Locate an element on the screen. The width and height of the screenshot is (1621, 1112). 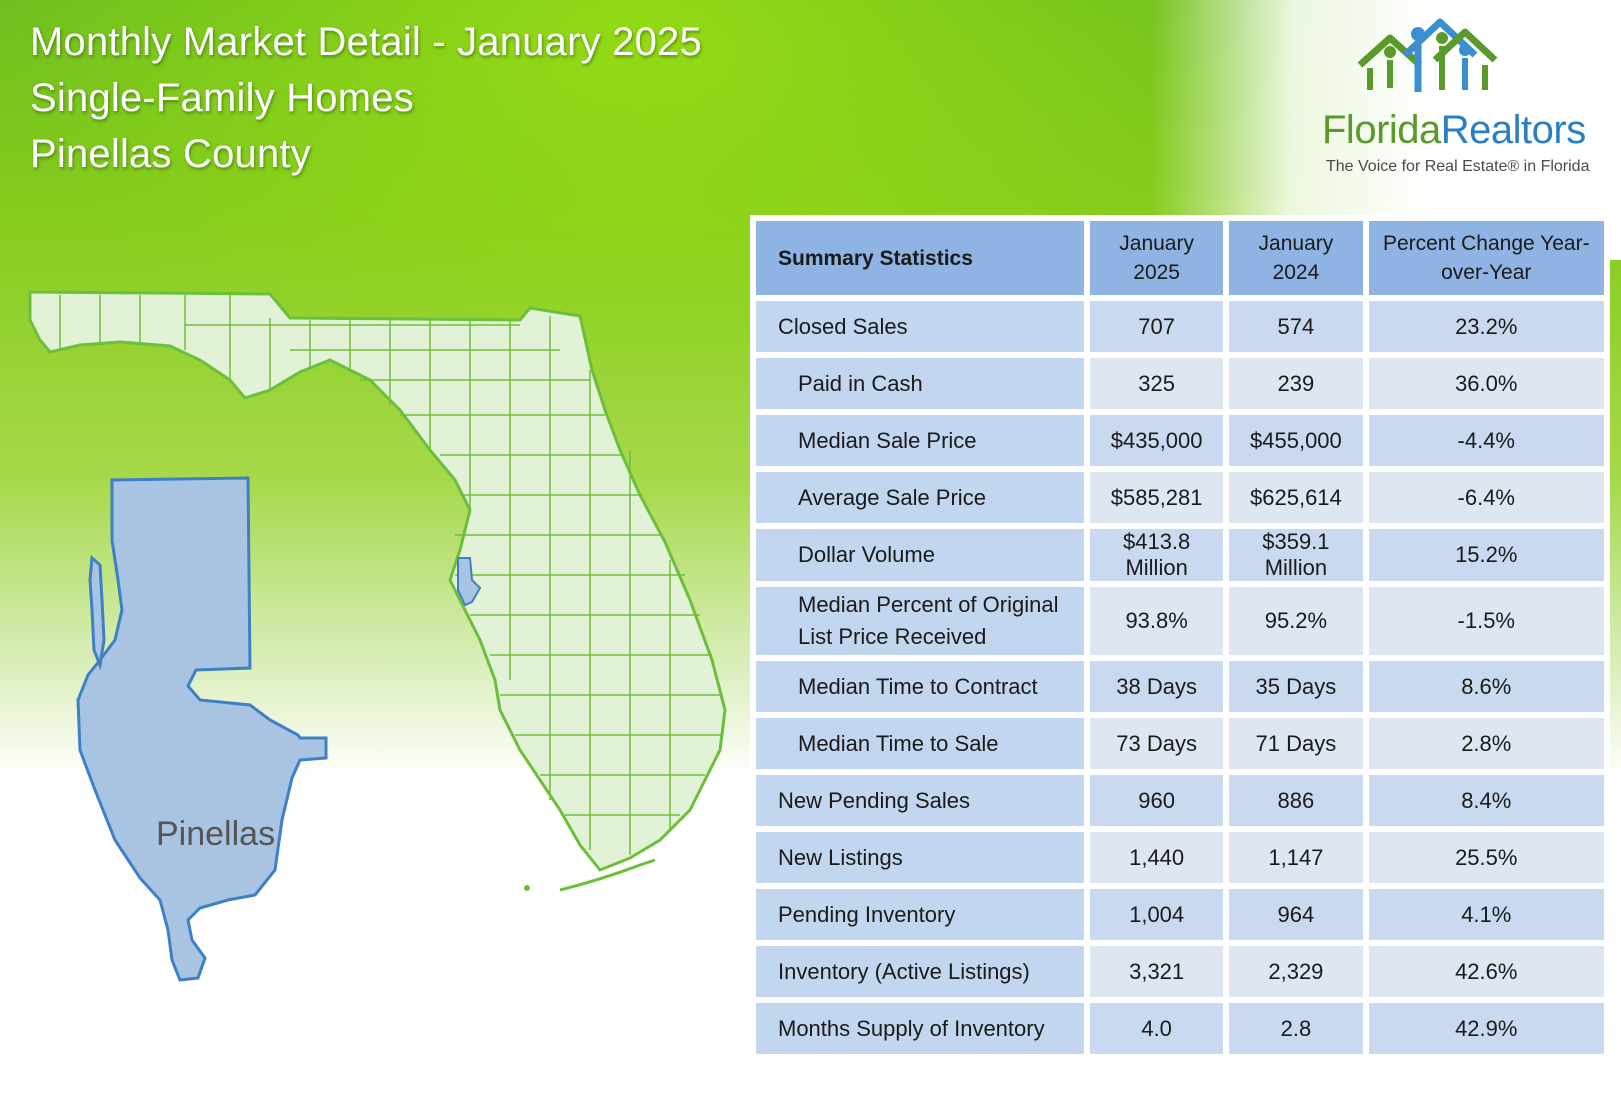
cell-january-2025: 73 Days is located at coordinates (1157, 743).